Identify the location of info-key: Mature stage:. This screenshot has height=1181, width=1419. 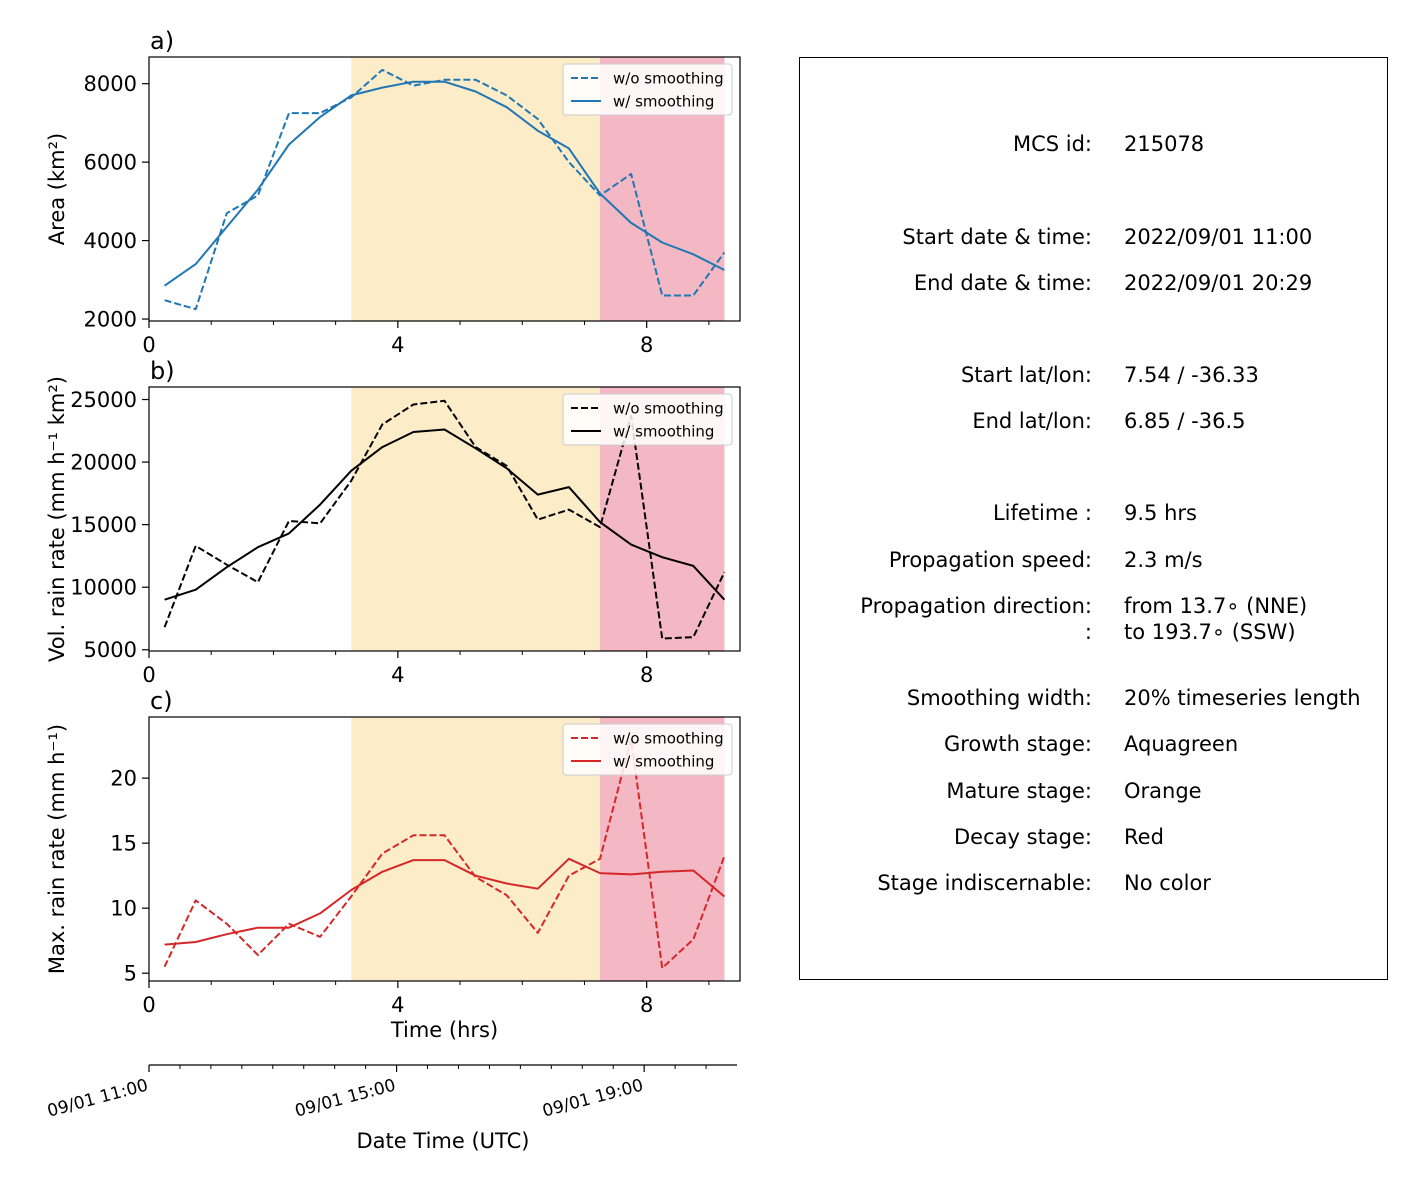
(1019, 791).